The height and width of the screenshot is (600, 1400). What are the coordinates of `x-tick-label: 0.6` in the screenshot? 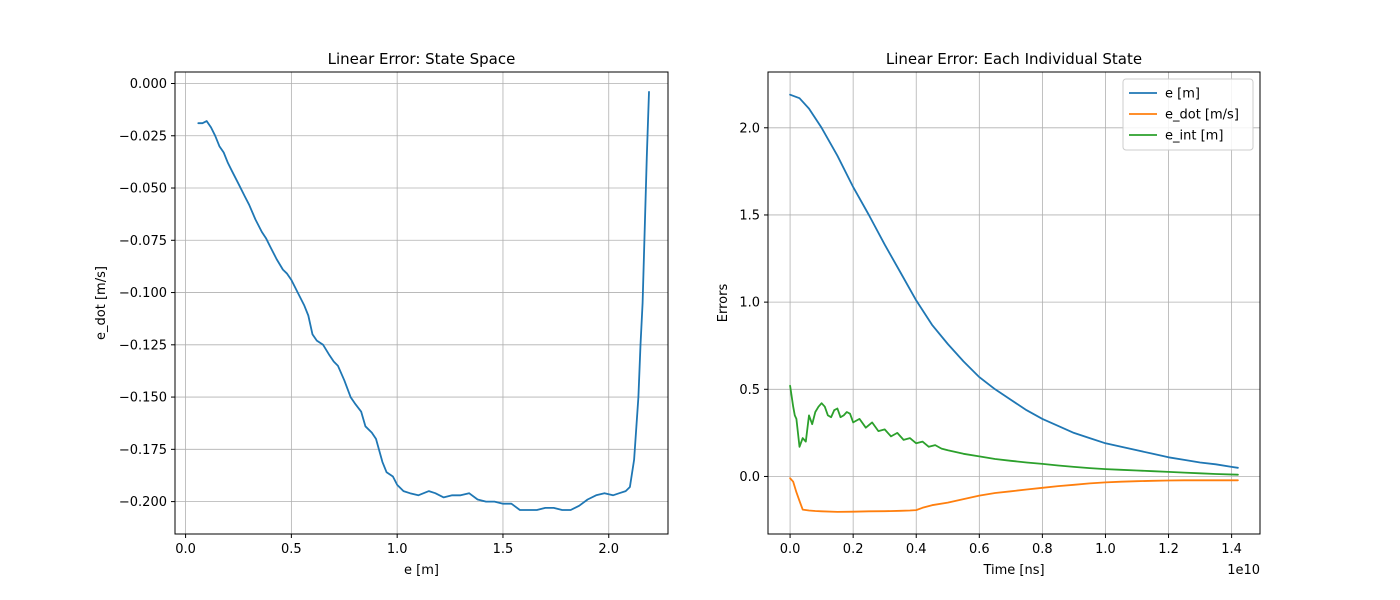 It's located at (979, 549).